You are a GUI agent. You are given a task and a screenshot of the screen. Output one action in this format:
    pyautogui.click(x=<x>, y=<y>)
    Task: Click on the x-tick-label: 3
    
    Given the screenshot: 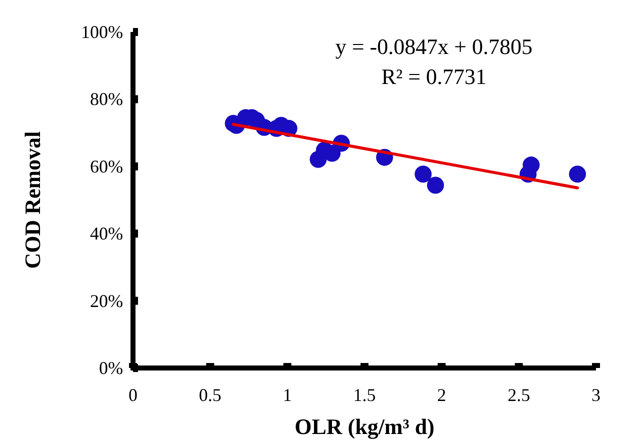 What is the action you would take?
    pyautogui.click(x=596, y=395)
    